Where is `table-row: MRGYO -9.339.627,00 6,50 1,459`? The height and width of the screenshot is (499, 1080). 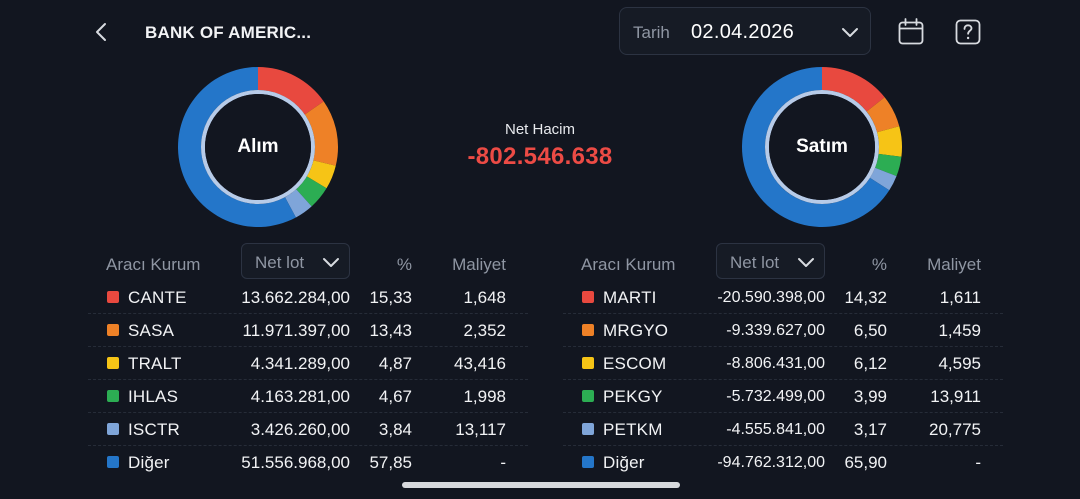 table-row: MRGYO -9.339.627,00 6,50 1,459 is located at coordinates (783, 331).